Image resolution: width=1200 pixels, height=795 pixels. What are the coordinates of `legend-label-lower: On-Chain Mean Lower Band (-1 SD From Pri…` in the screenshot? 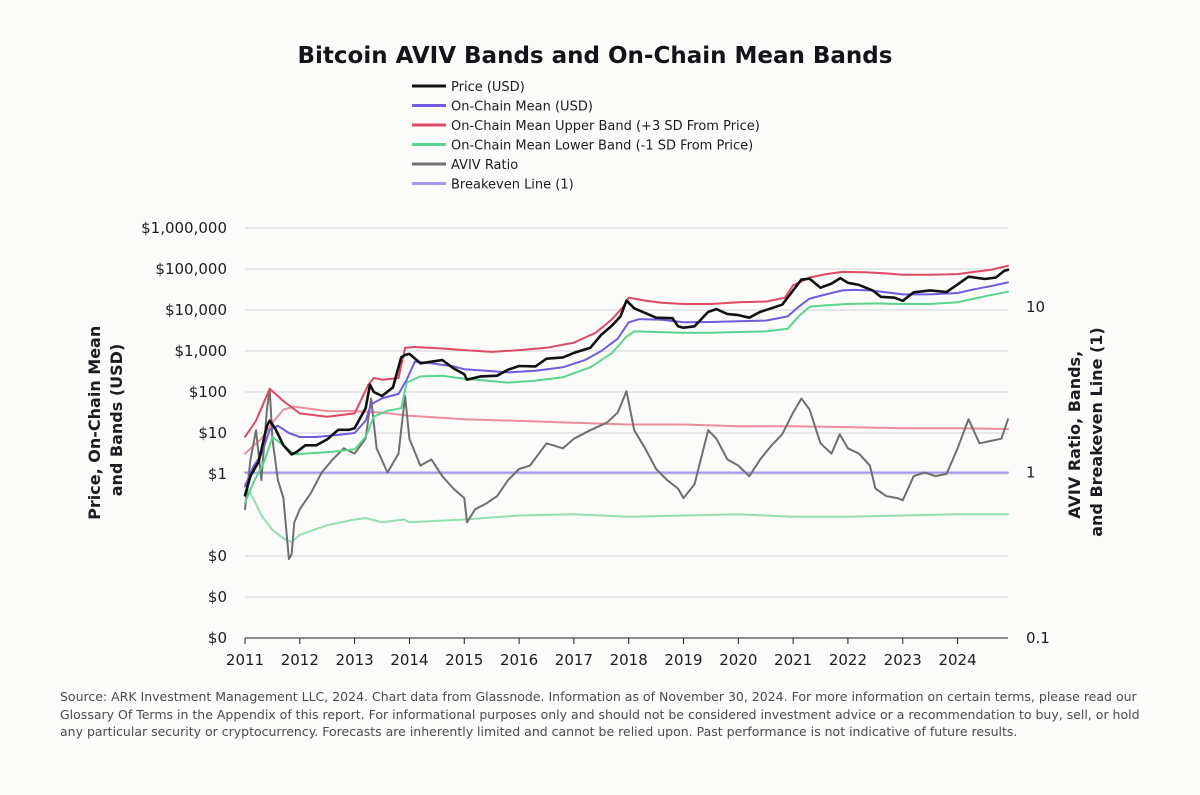 It's located at (602, 146).